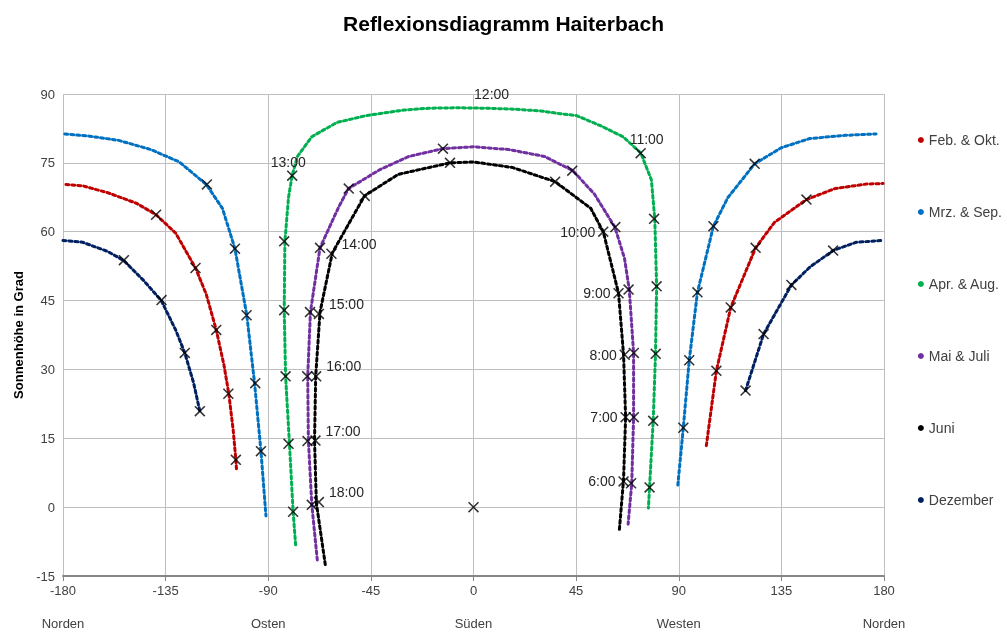 The width and height of the screenshot is (1007, 640). Describe the element at coordinates (371, 590) in the screenshot. I see `x-tick-label: -45` at that location.